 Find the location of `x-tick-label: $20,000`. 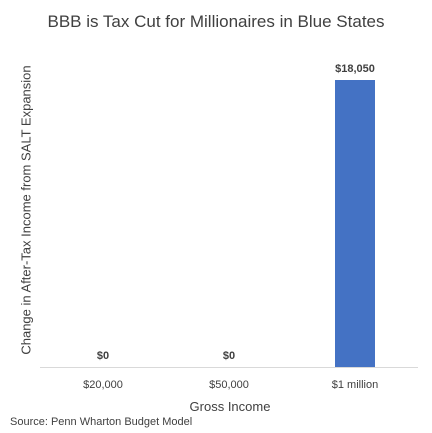

x-tick-label: $20,000 is located at coordinates (103, 385).